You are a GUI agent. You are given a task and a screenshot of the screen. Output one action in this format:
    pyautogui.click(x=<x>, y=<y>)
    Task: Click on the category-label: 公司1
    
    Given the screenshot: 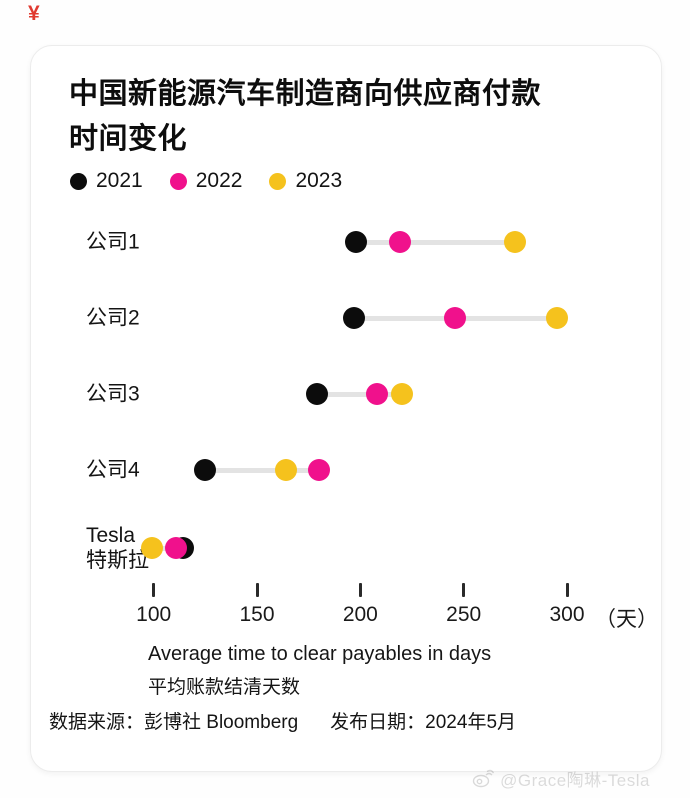 What is the action you would take?
    pyautogui.click(x=113, y=242)
    